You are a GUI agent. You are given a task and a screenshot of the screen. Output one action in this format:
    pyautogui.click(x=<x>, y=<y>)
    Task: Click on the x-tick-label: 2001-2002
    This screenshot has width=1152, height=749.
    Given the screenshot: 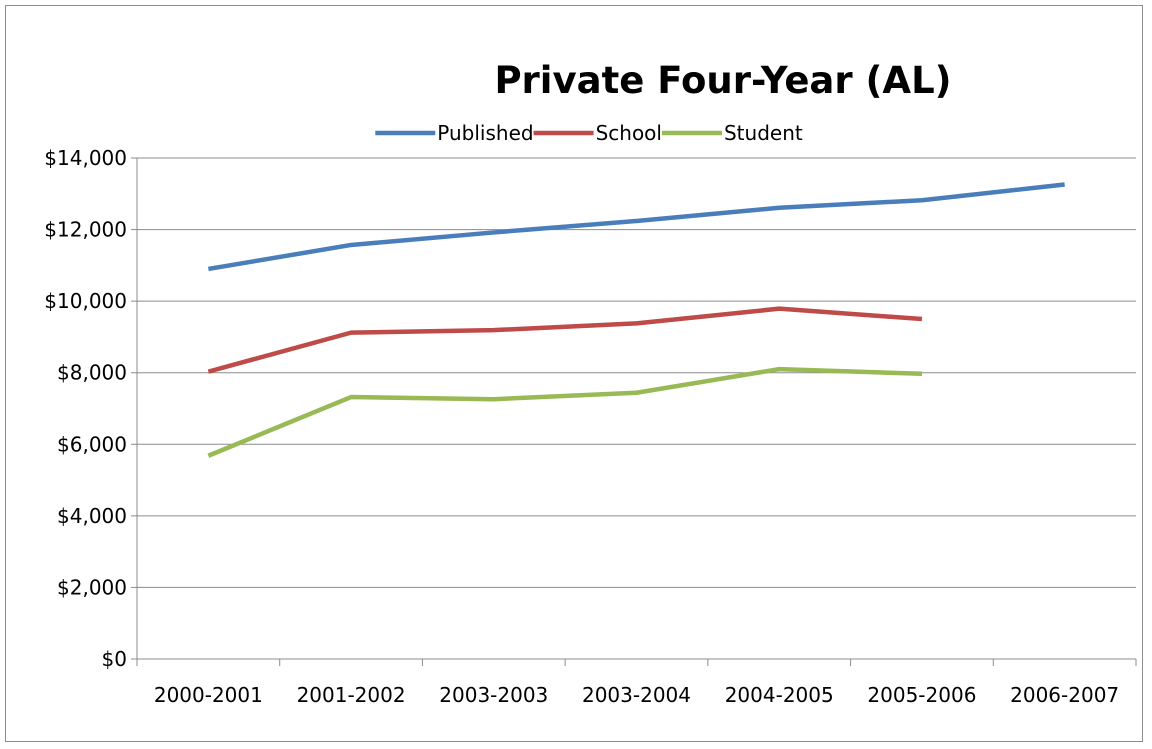 What is the action you would take?
    pyautogui.click(x=351, y=695)
    